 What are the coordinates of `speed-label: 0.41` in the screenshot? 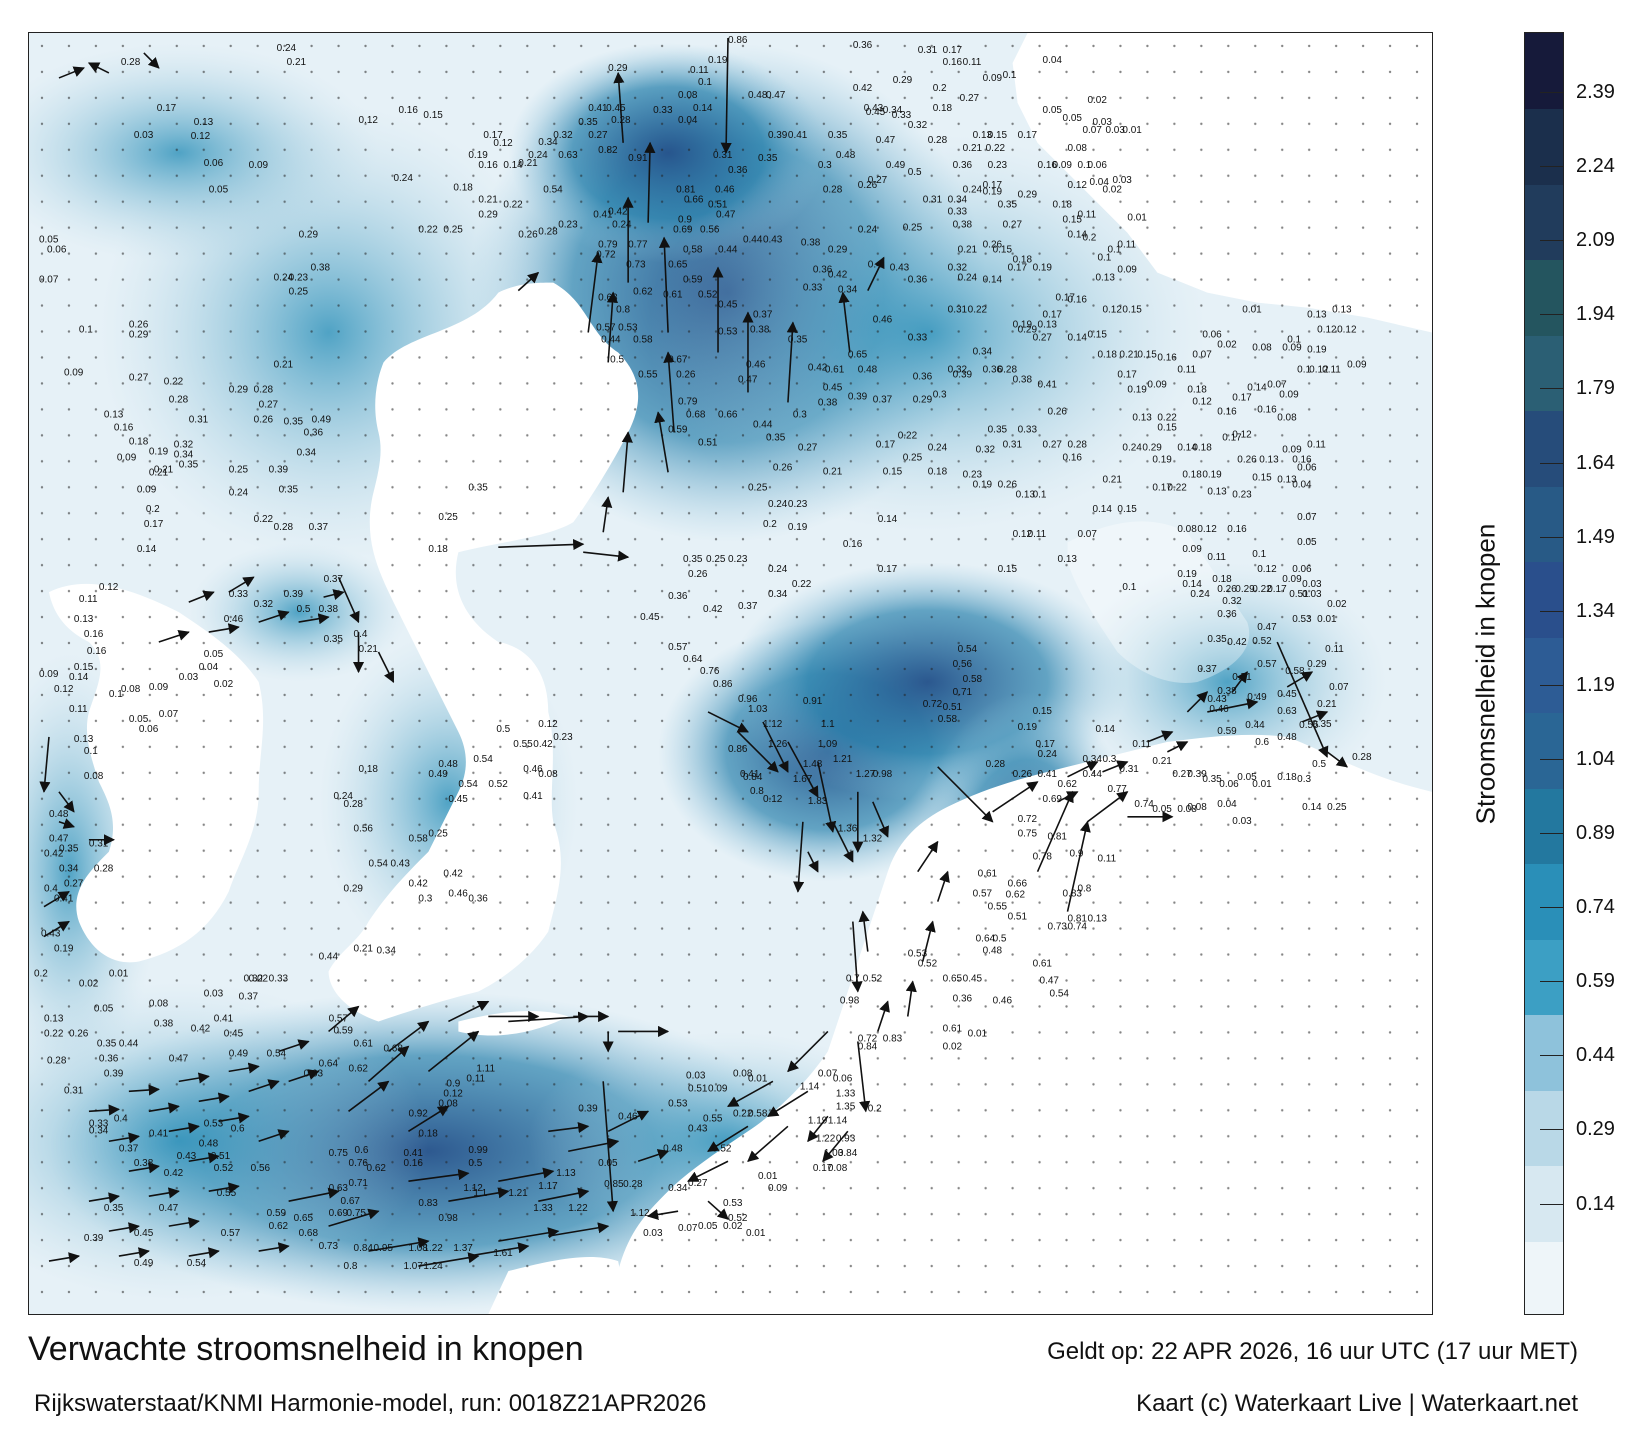 It's located at (413, 1153).